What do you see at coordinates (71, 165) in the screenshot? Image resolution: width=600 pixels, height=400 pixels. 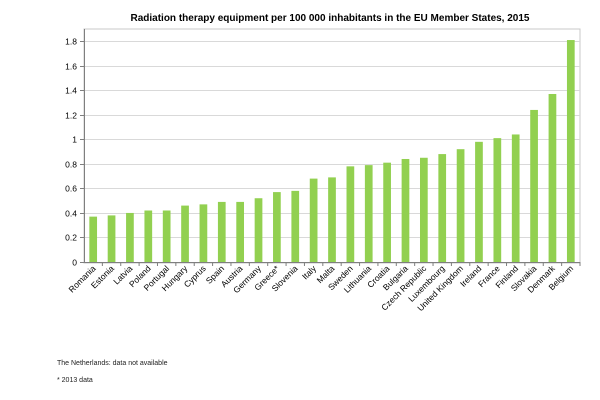 I see `y-tick-label: 0.8` at bounding box center [71, 165].